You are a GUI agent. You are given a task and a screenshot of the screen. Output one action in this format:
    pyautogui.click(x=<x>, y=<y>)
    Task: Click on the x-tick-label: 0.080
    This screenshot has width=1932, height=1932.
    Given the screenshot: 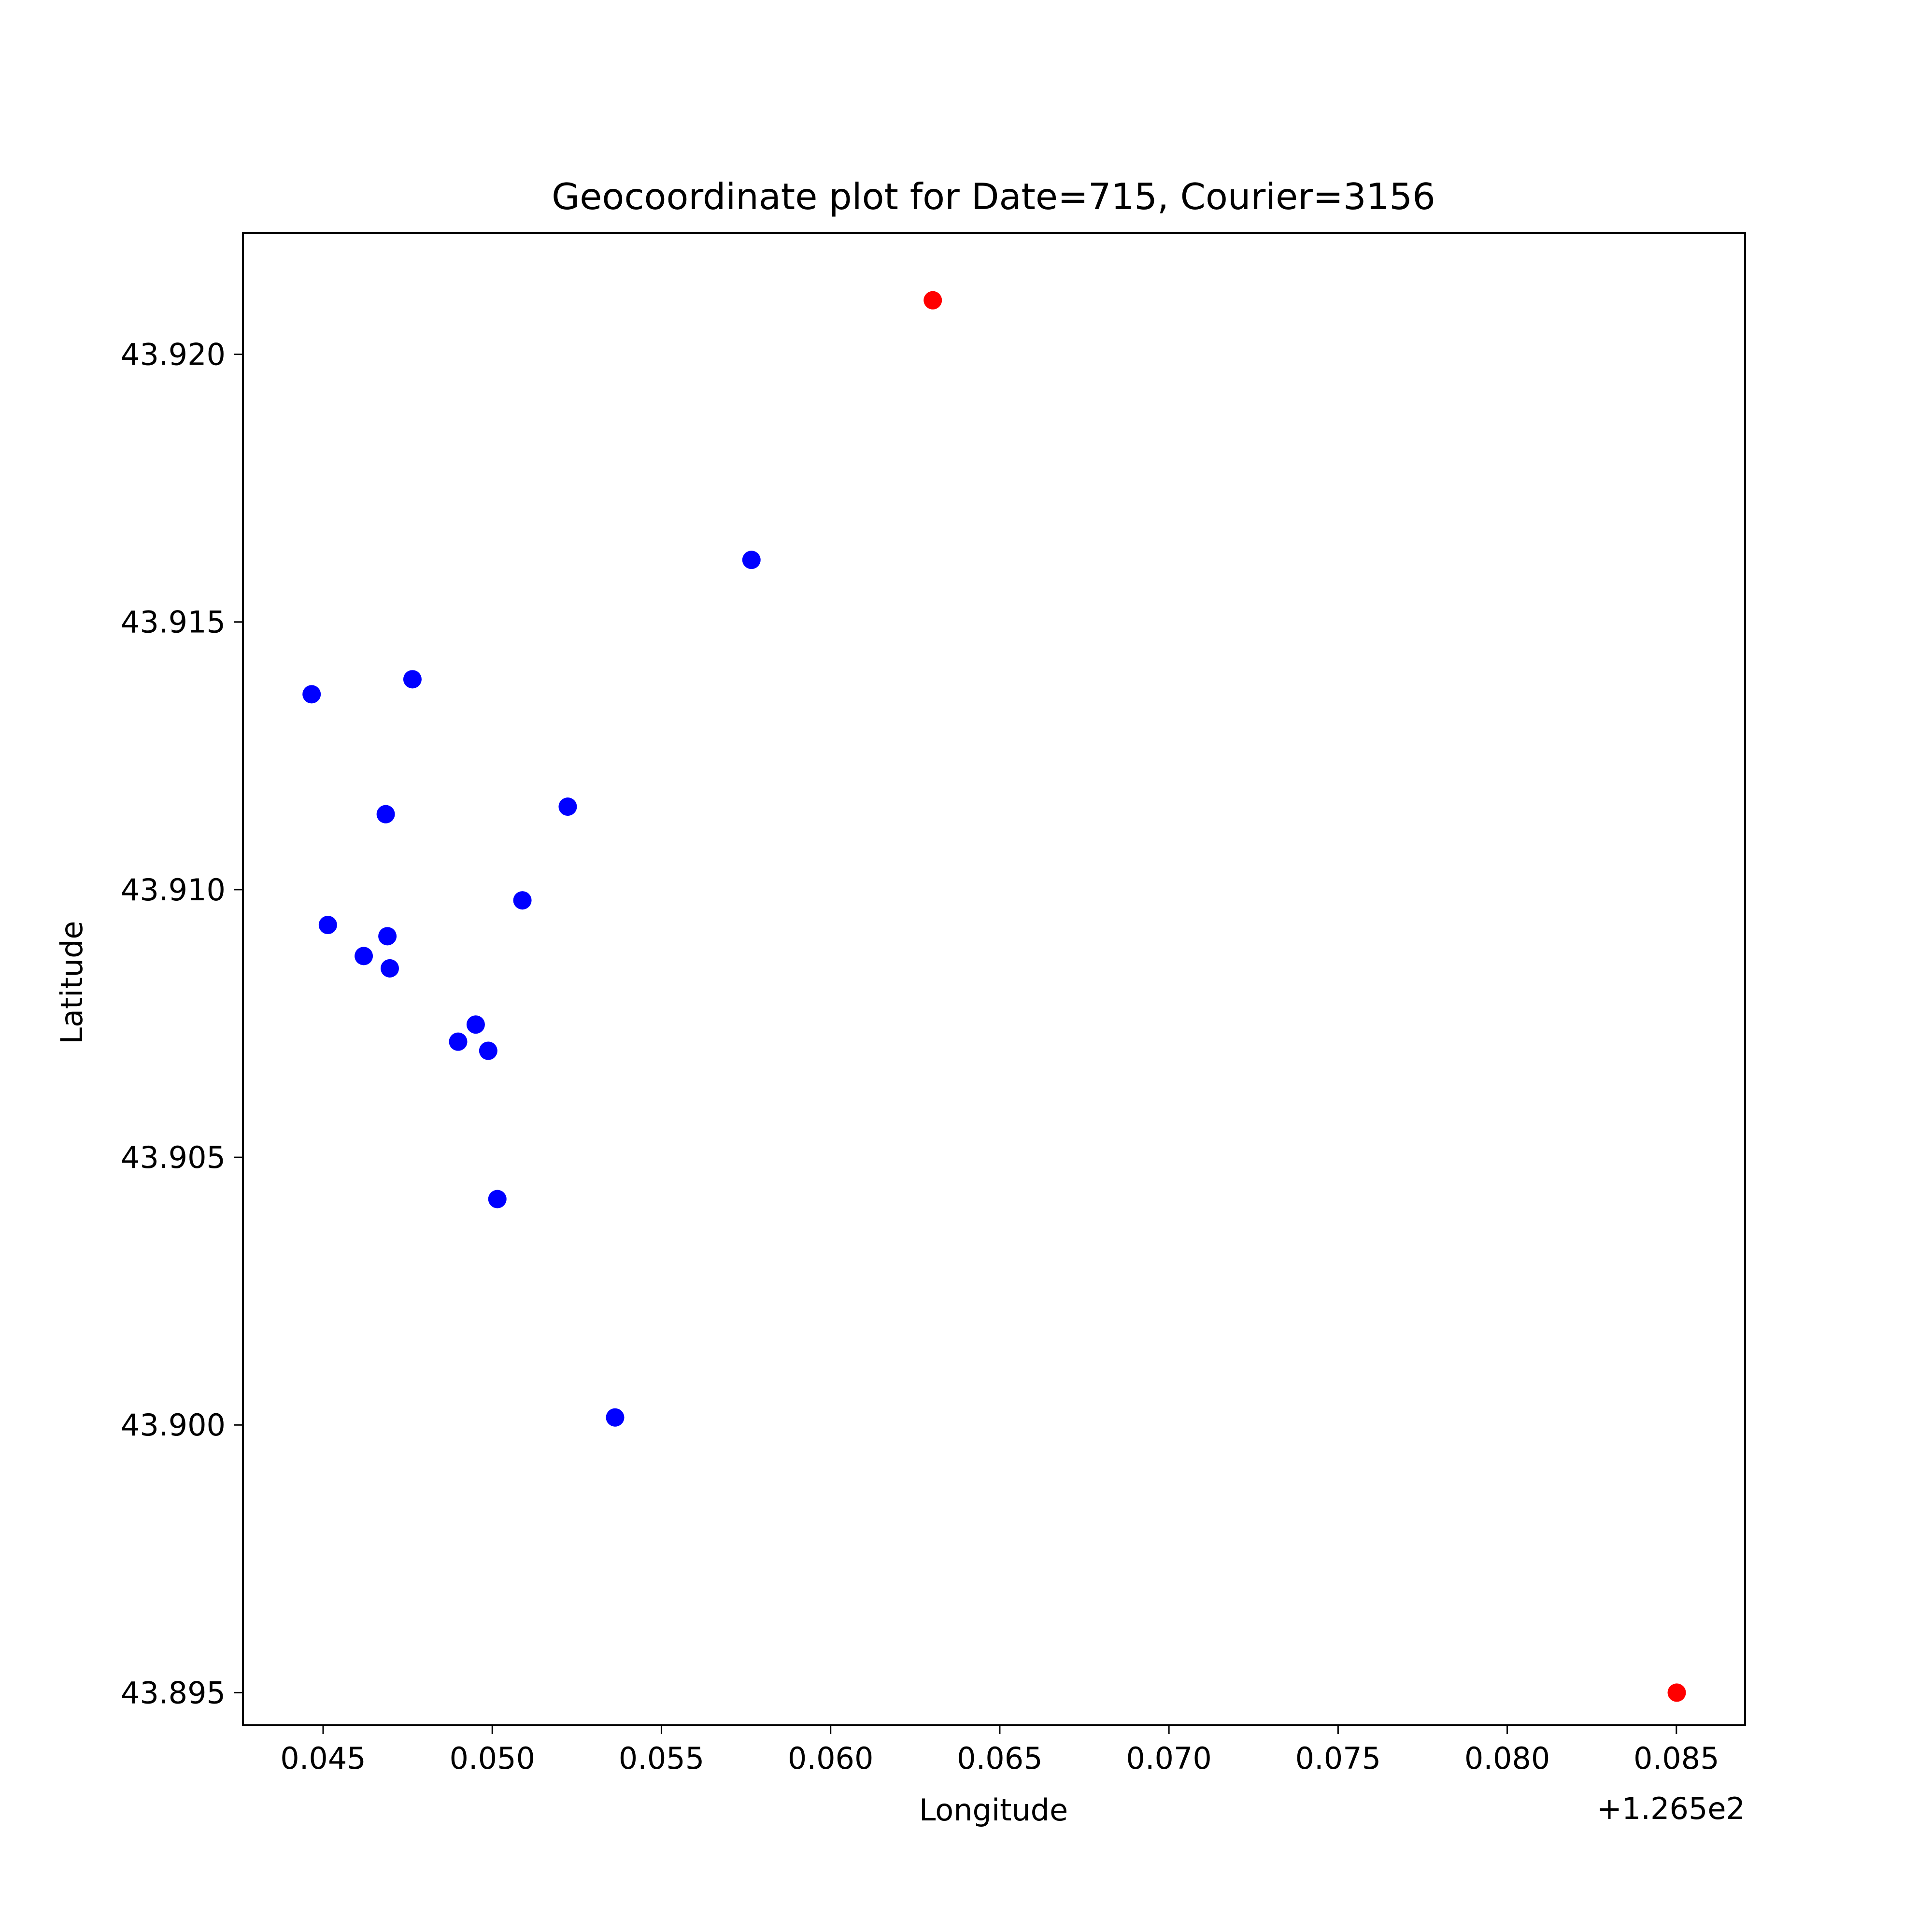 What is the action you would take?
    pyautogui.click(x=1507, y=1758)
    